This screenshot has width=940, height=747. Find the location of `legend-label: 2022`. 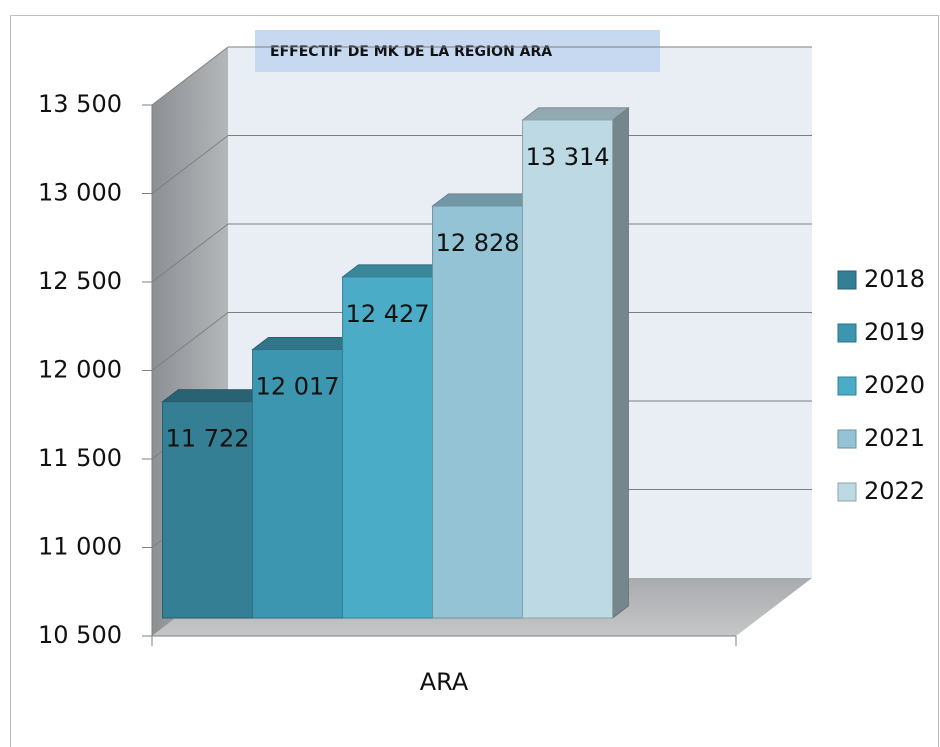

legend-label: 2022 is located at coordinates (894, 491).